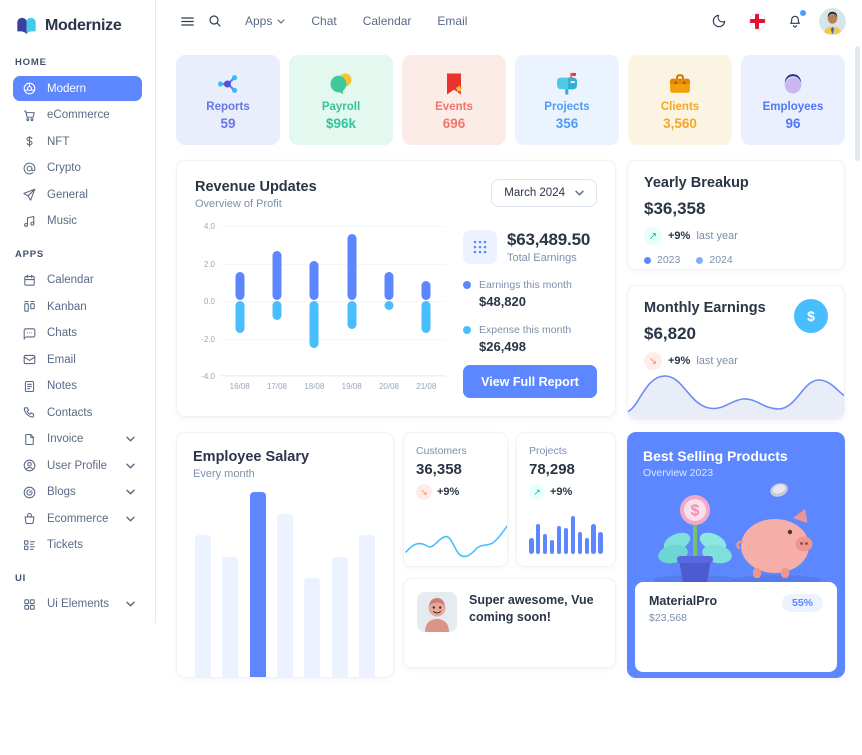 The height and width of the screenshot is (755, 862). Describe the element at coordinates (29, 280) in the screenshot. I see `calendar-icon` at that location.